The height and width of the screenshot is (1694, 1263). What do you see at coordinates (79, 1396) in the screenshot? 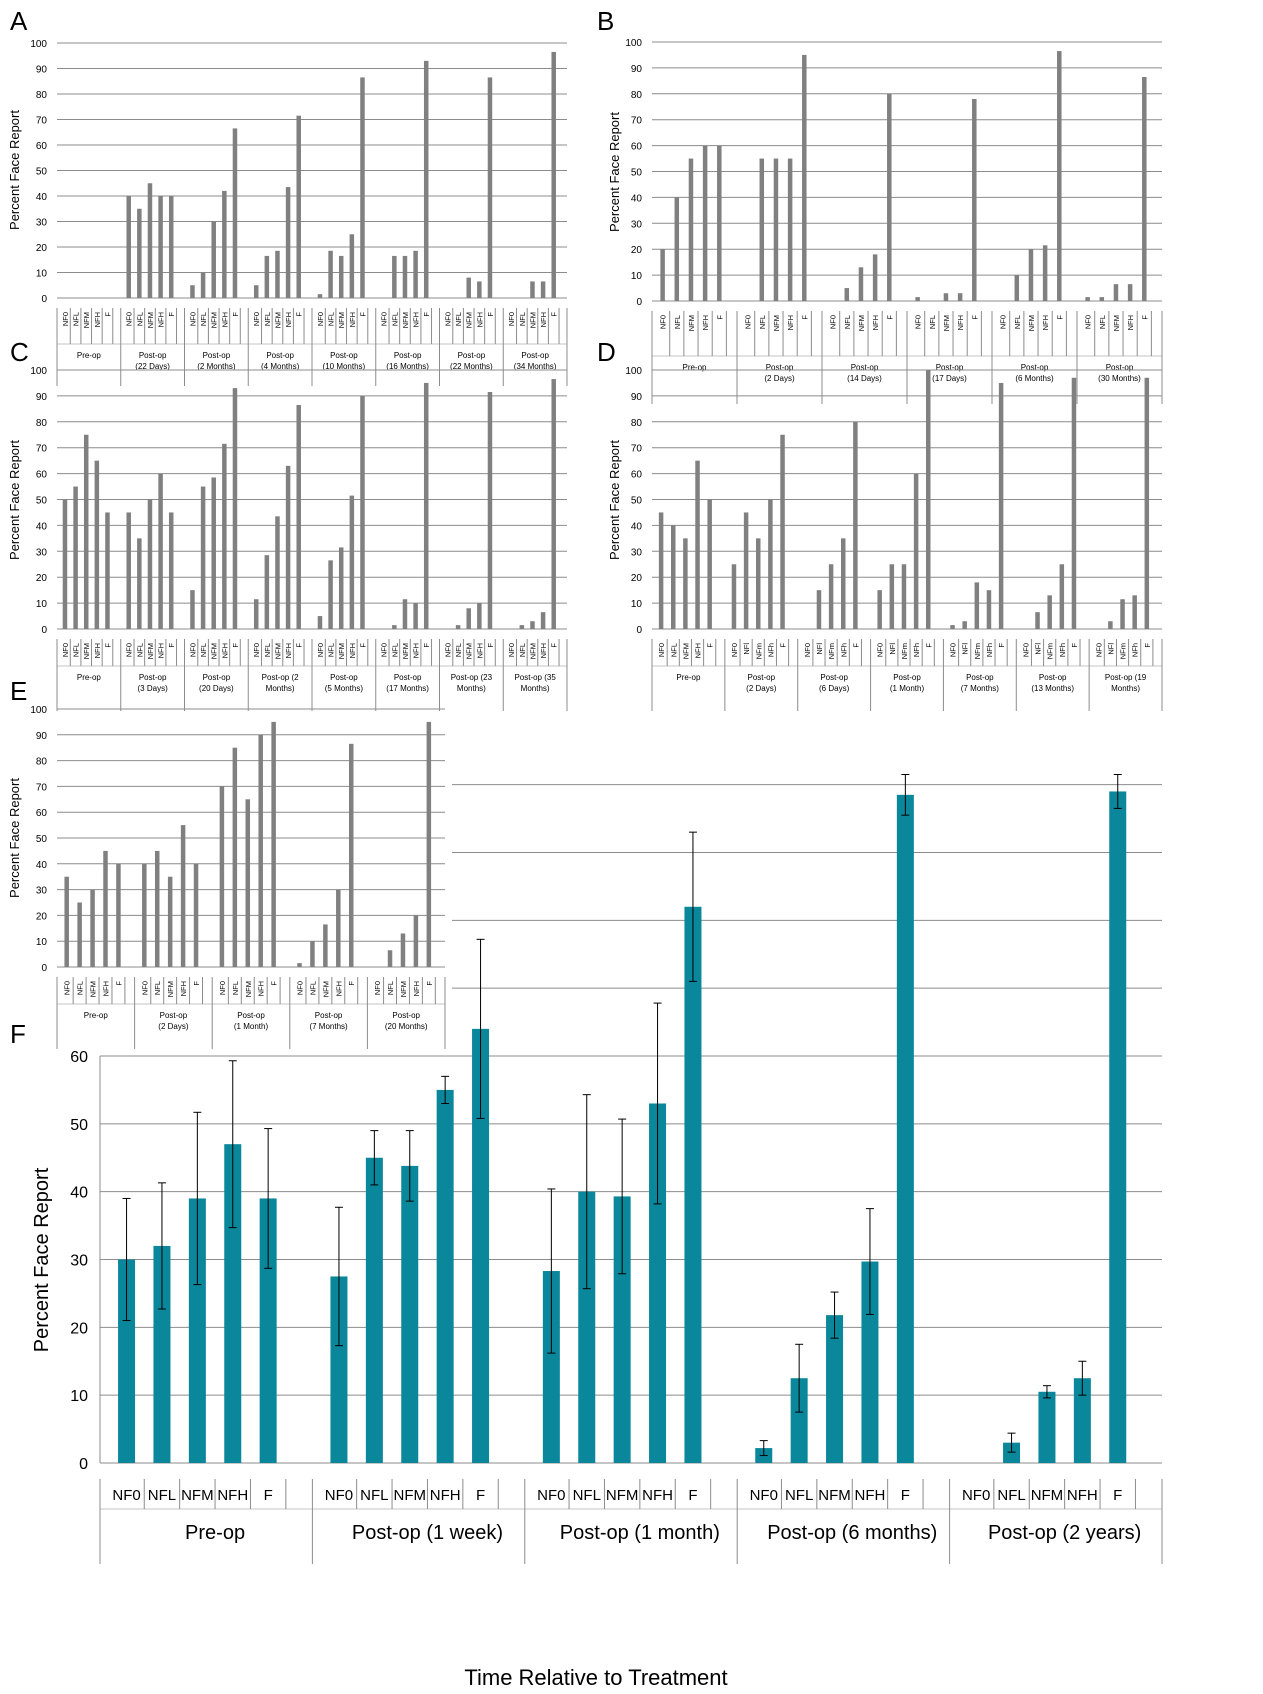
I see `y-tick-label: 10` at bounding box center [79, 1396].